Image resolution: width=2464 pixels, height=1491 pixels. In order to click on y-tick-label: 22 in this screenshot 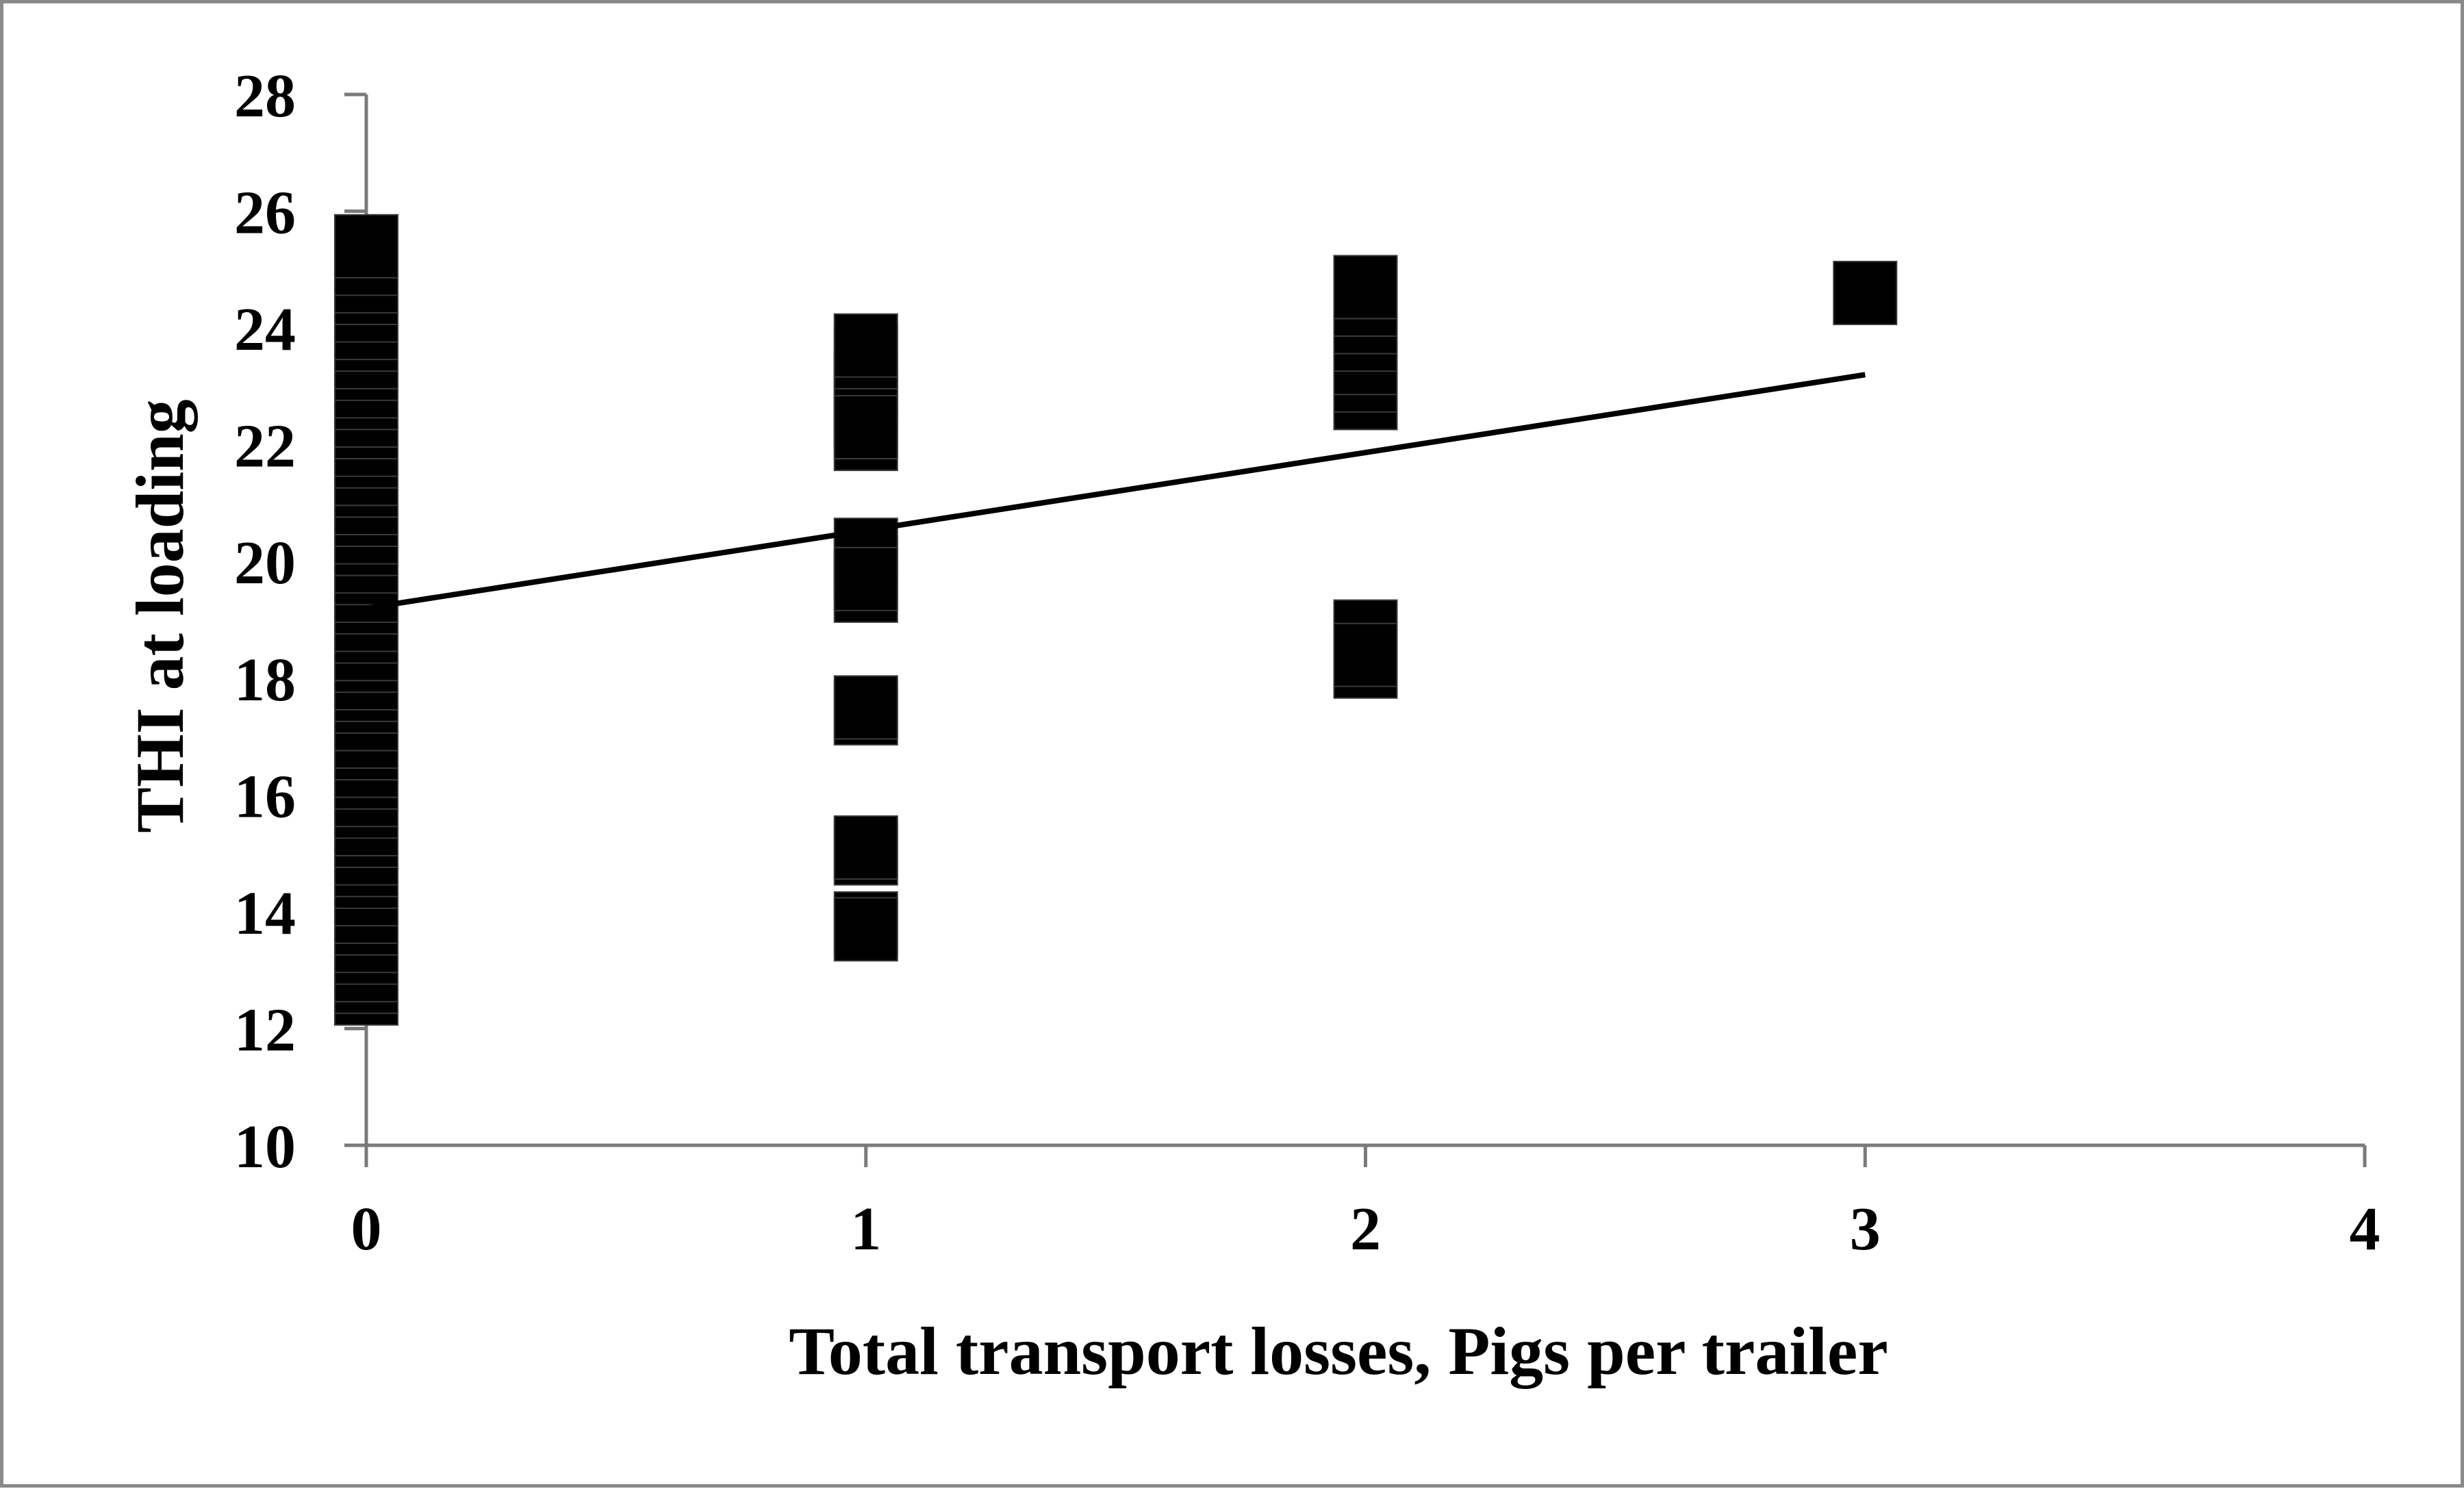, I will do `click(265, 447)`.